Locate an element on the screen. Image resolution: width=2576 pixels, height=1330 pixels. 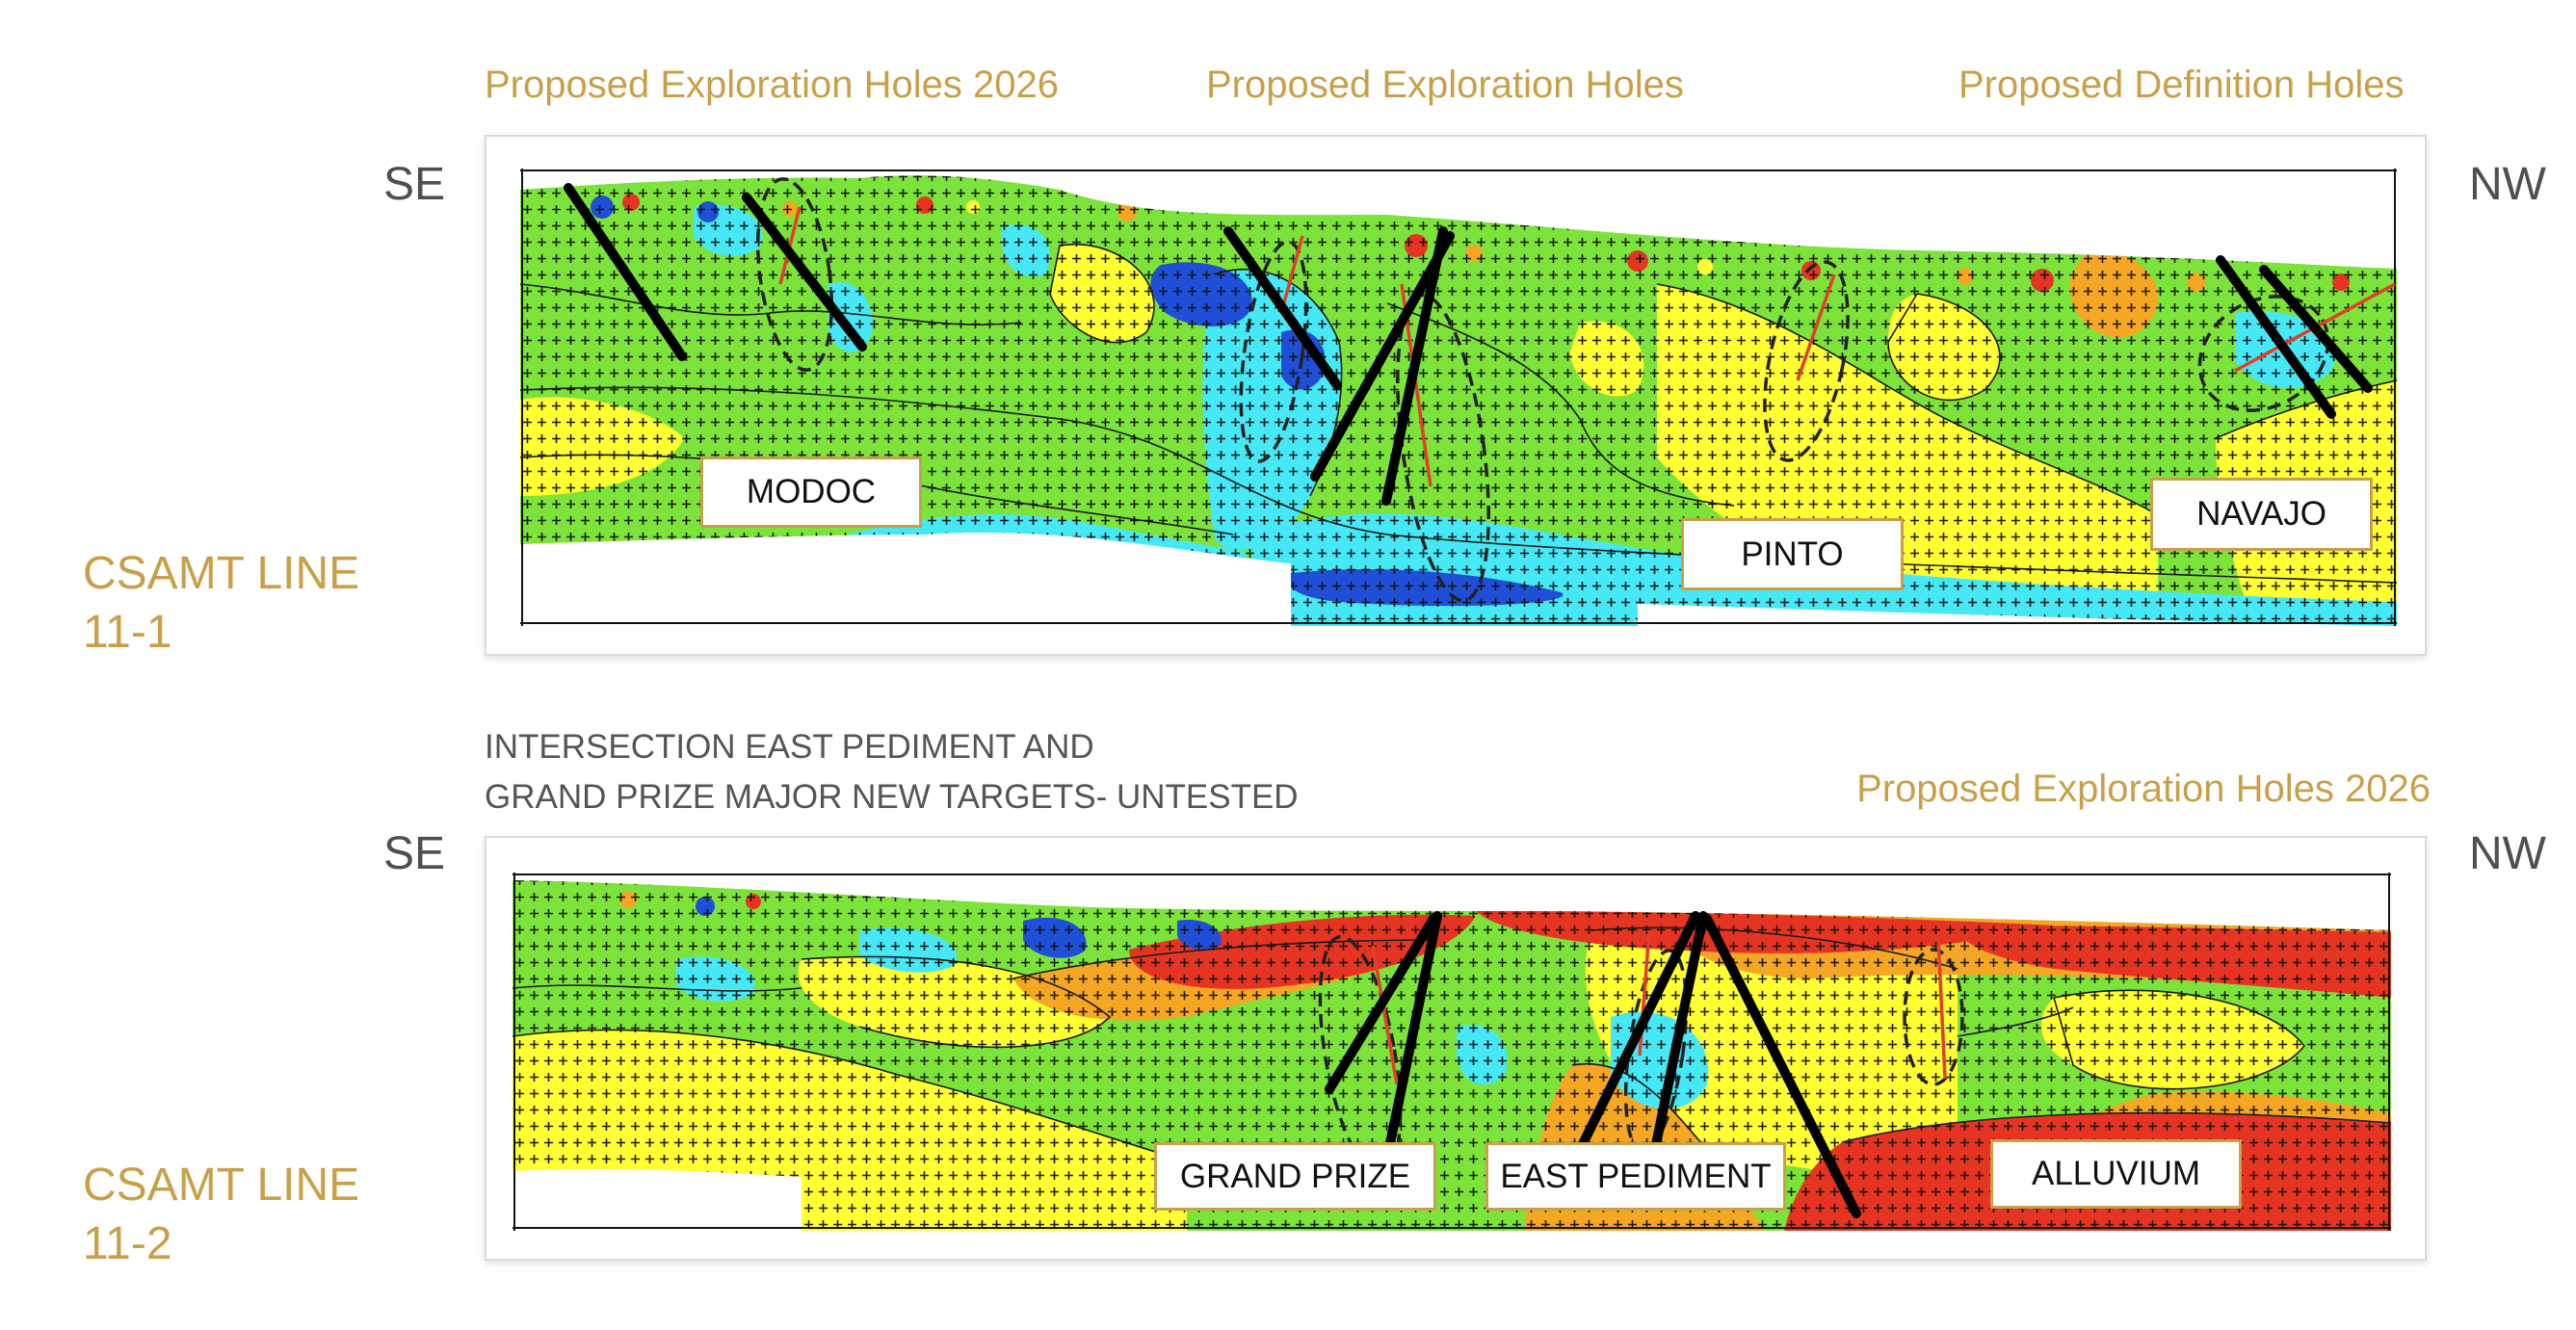
label-proposed-exploration-2026-top: Proposed Exploration Holes 2026 is located at coordinates (772, 85).